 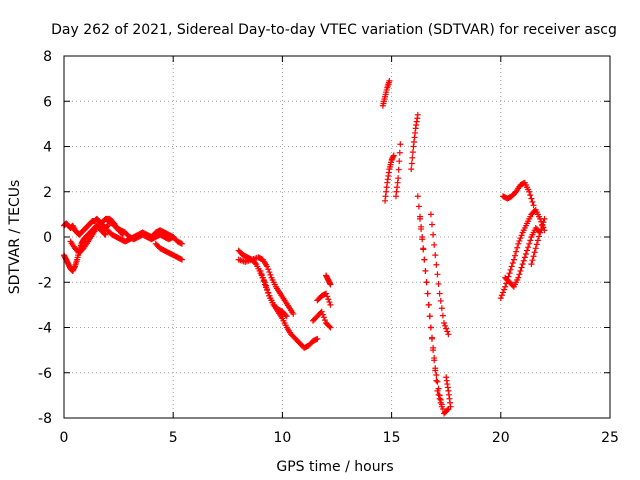 What do you see at coordinates (15, 237) in the screenshot?
I see `y-axis-label: SDTVAR / TECUs` at bounding box center [15, 237].